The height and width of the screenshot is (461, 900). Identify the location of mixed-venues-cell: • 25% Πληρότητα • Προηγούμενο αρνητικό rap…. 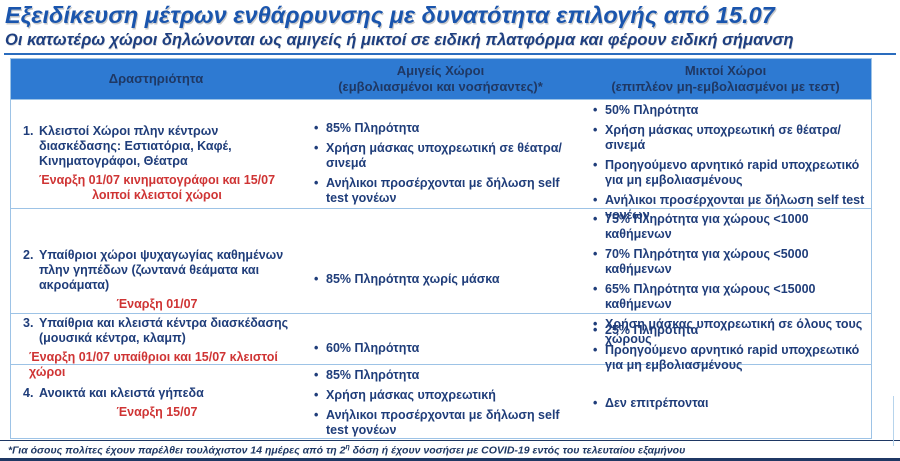
(725, 348).